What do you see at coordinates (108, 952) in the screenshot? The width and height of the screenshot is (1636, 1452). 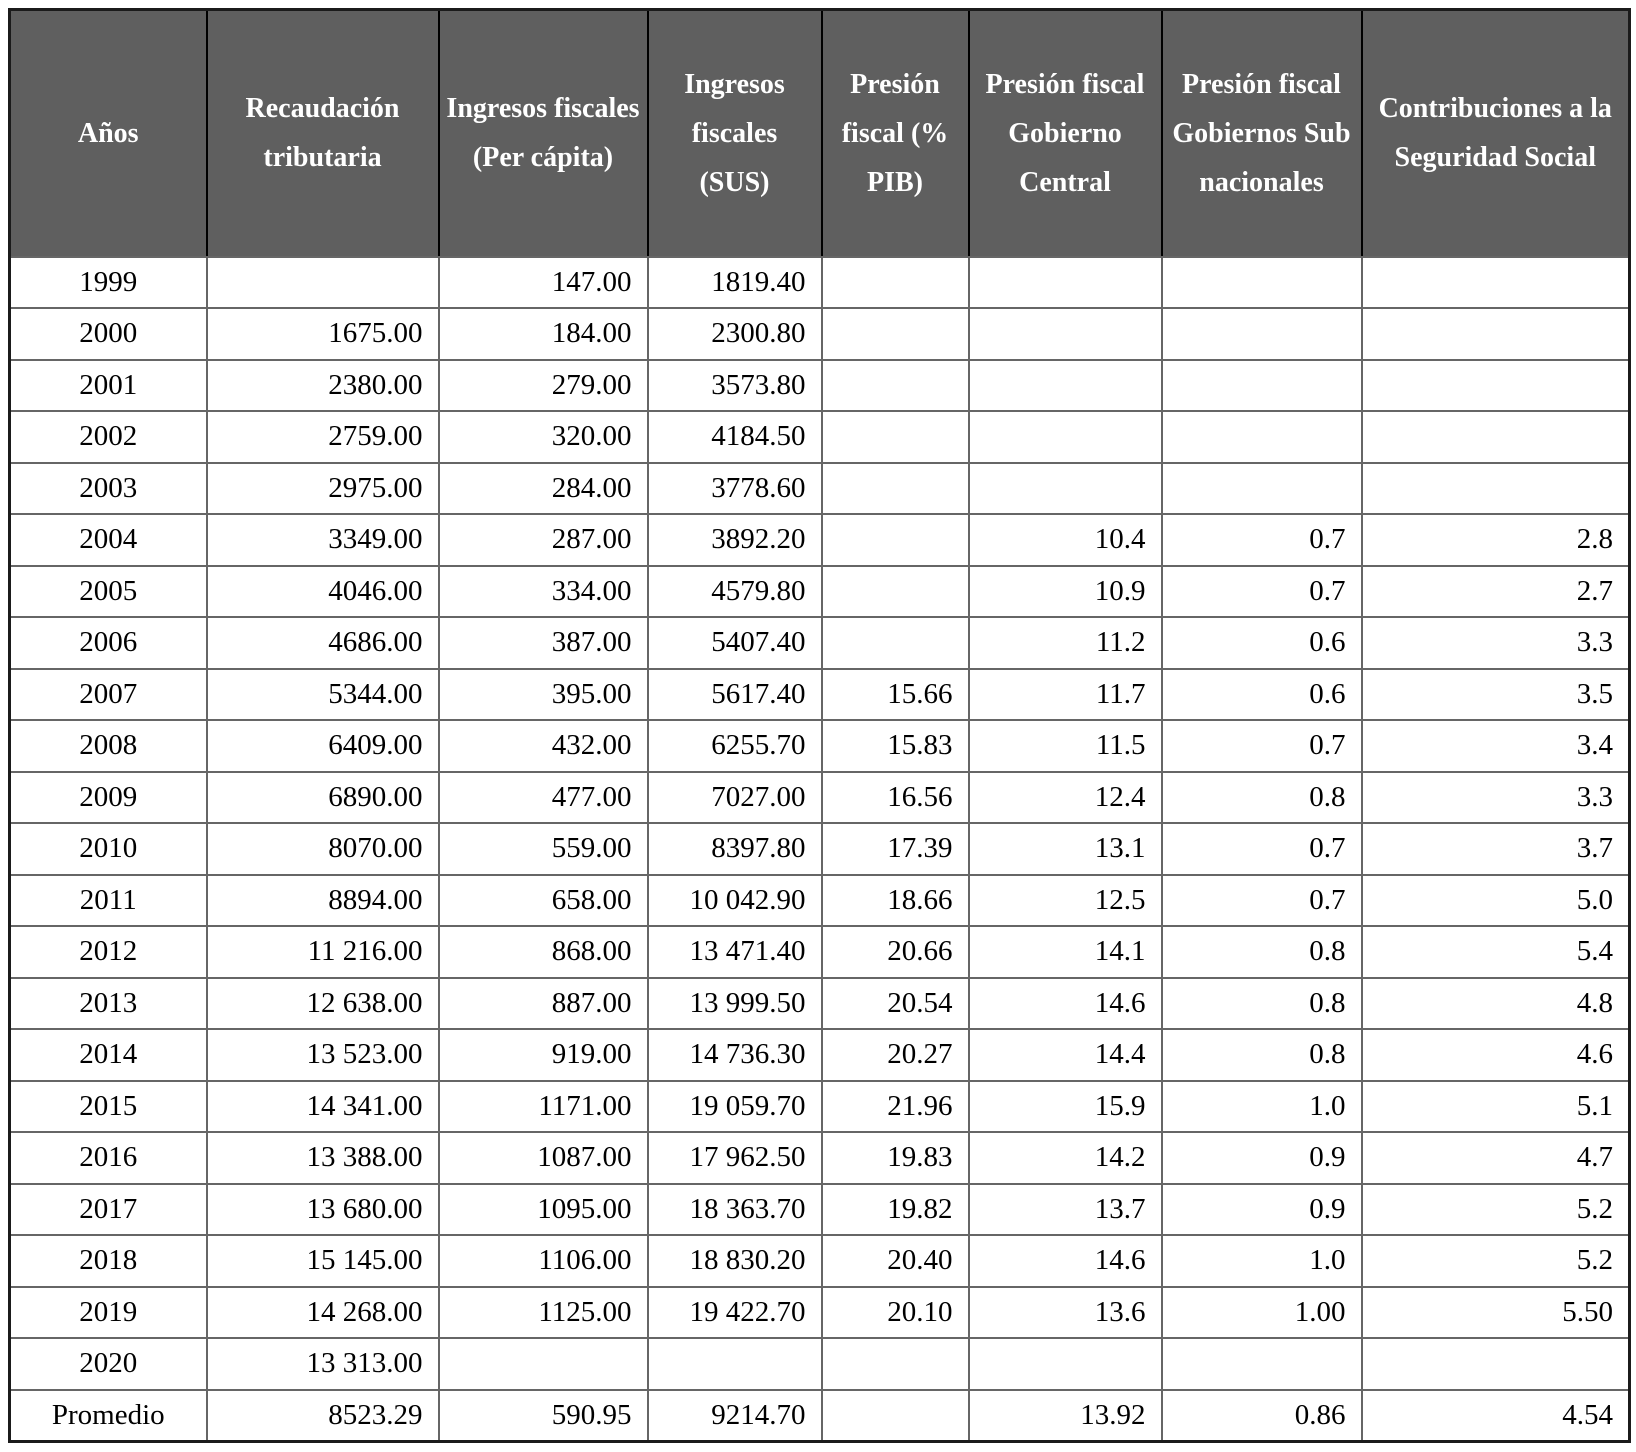 I see `year-cell: 2012` at bounding box center [108, 952].